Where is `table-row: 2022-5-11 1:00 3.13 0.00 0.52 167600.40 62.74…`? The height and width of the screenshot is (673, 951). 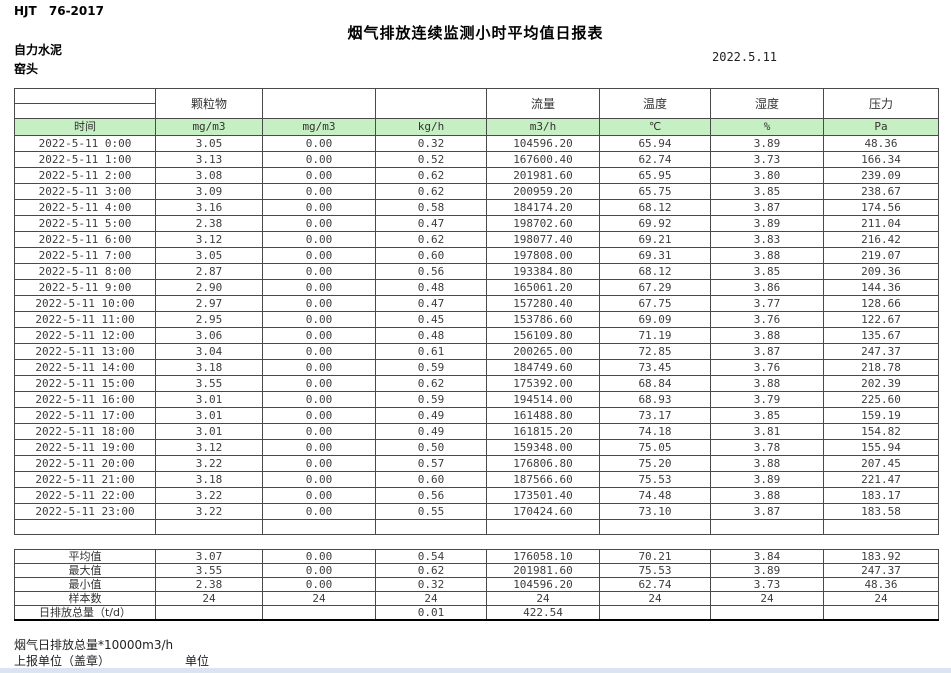 table-row: 2022-5-11 1:00 3.13 0.00 0.52 167600.40 62.74… is located at coordinates (476, 159).